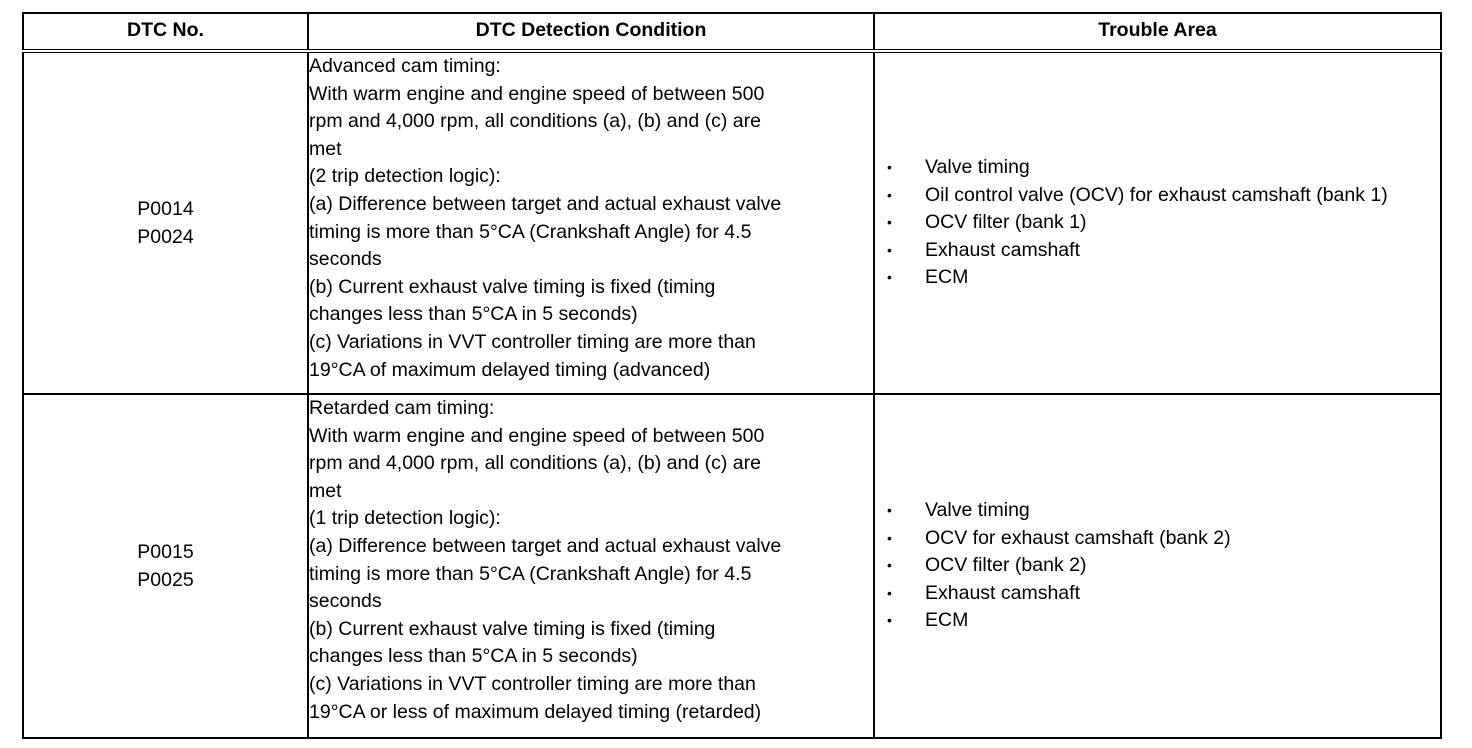 The width and height of the screenshot is (1472, 748). What do you see at coordinates (165, 209) in the screenshot?
I see `dtc-code: P0014` at bounding box center [165, 209].